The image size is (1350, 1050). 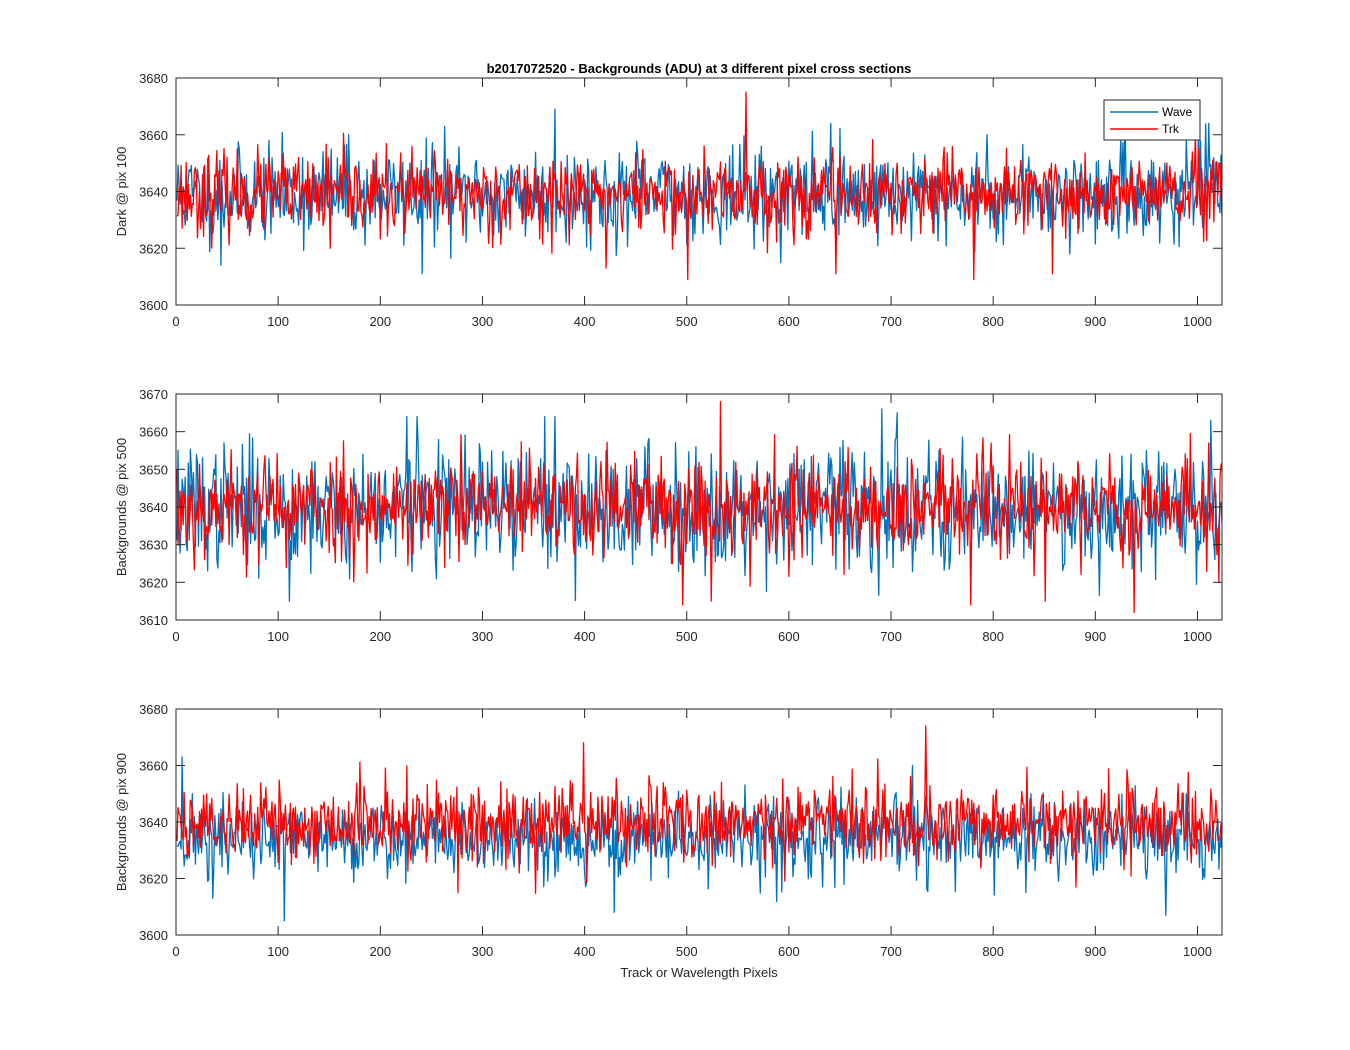 I want to click on x-axis-label: Track or Wavelength Pixels, so click(x=699, y=972).